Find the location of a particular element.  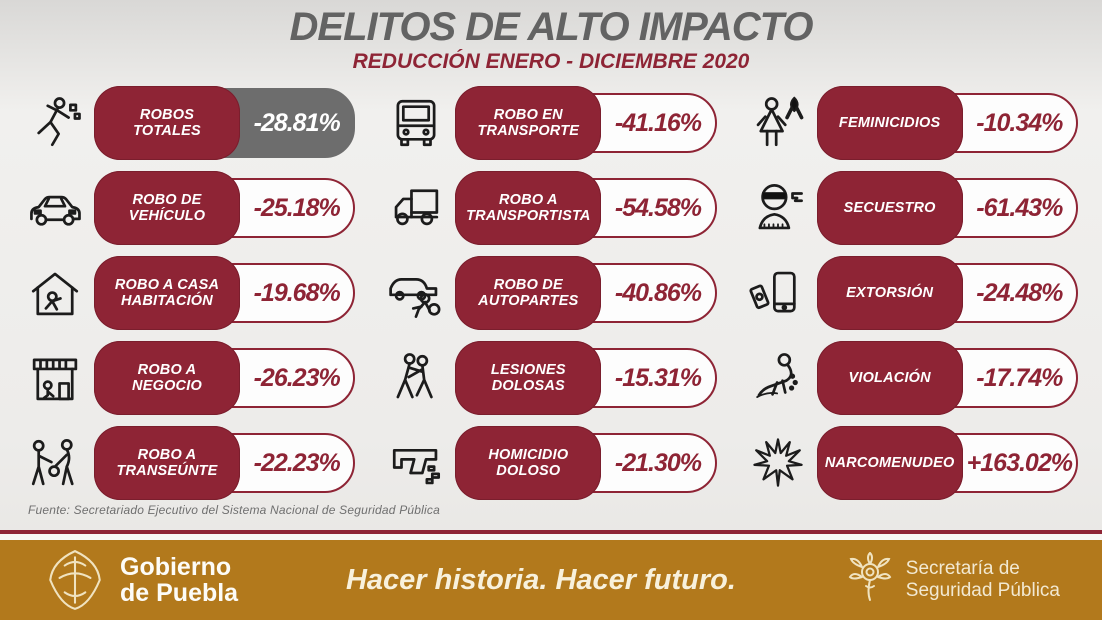

fight-icon is located at coordinates (416, 378).